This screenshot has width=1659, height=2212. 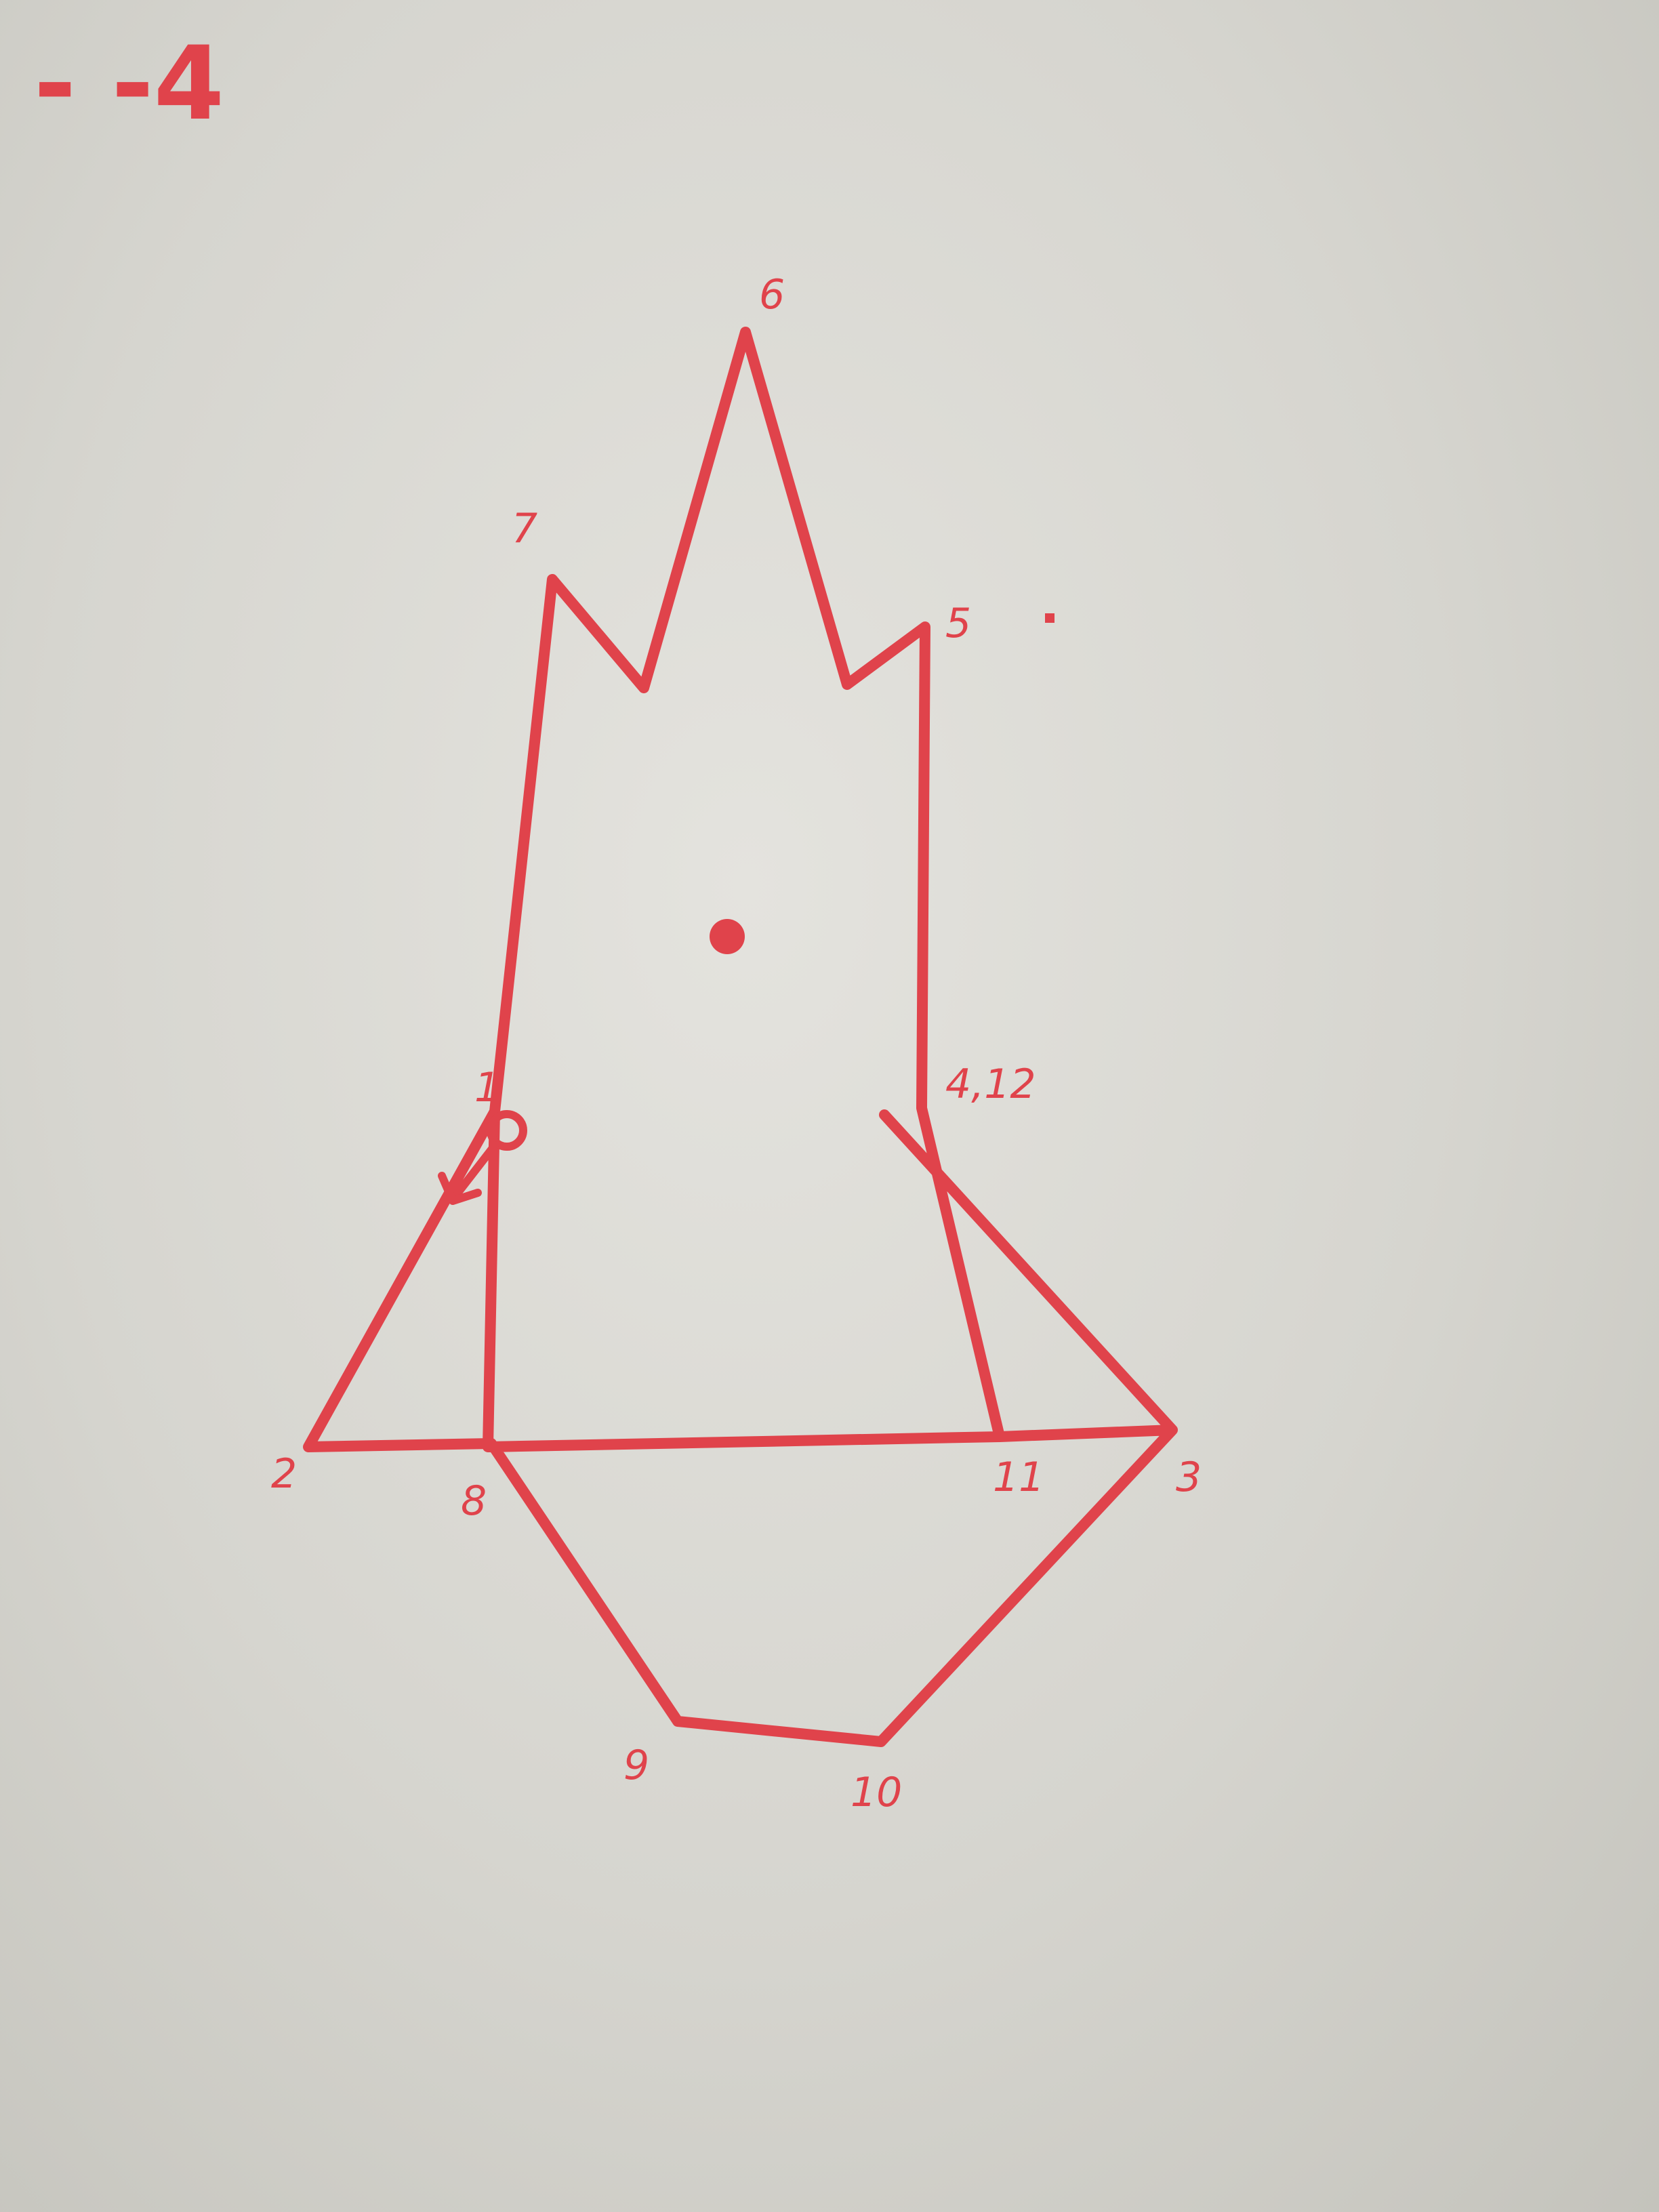 I want to click on vertex-label-8: 8, so click(x=474, y=1501).